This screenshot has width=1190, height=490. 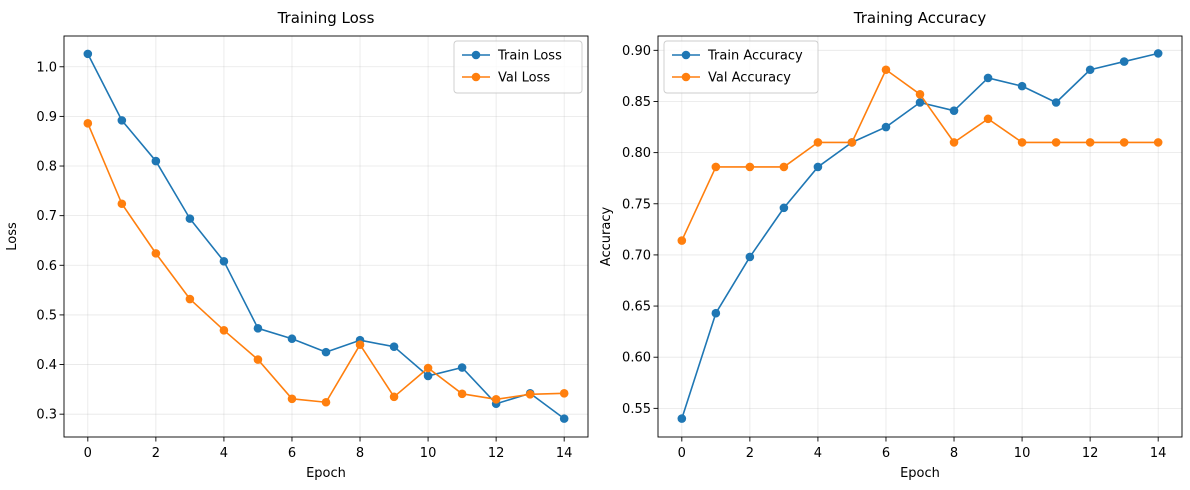 I want to click on x-tick-label: 0, so click(x=88, y=453).